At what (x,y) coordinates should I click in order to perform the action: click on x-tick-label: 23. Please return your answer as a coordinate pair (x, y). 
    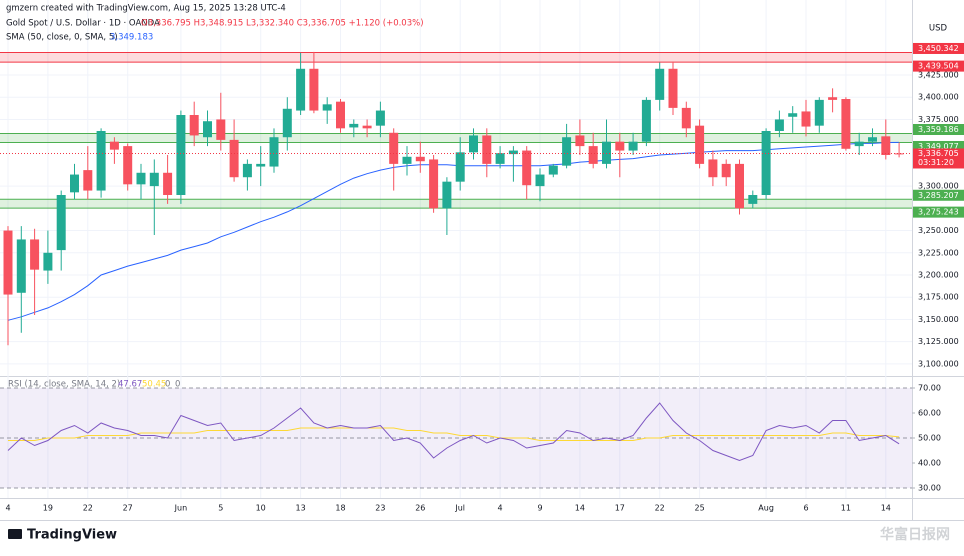
    Looking at the image, I should click on (380, 508).